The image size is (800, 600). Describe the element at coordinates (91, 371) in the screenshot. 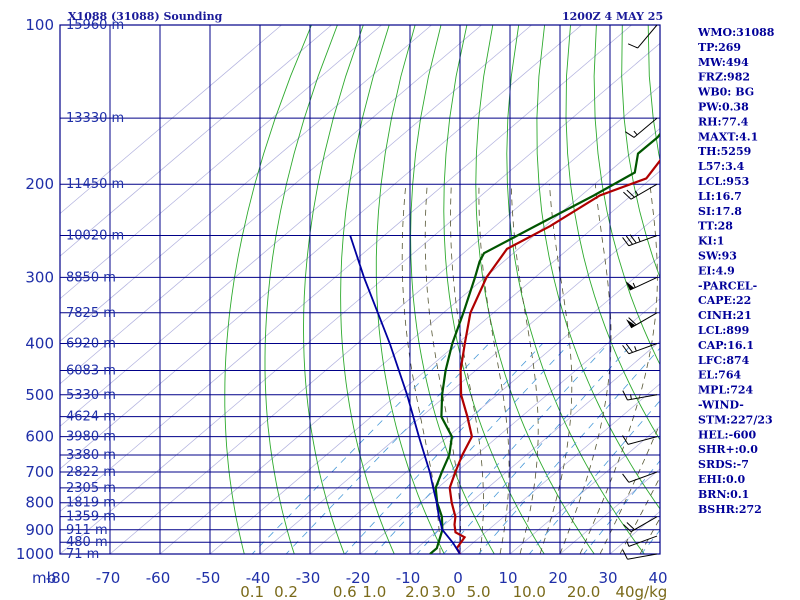

I see `height-label: 6083 m` at that location.